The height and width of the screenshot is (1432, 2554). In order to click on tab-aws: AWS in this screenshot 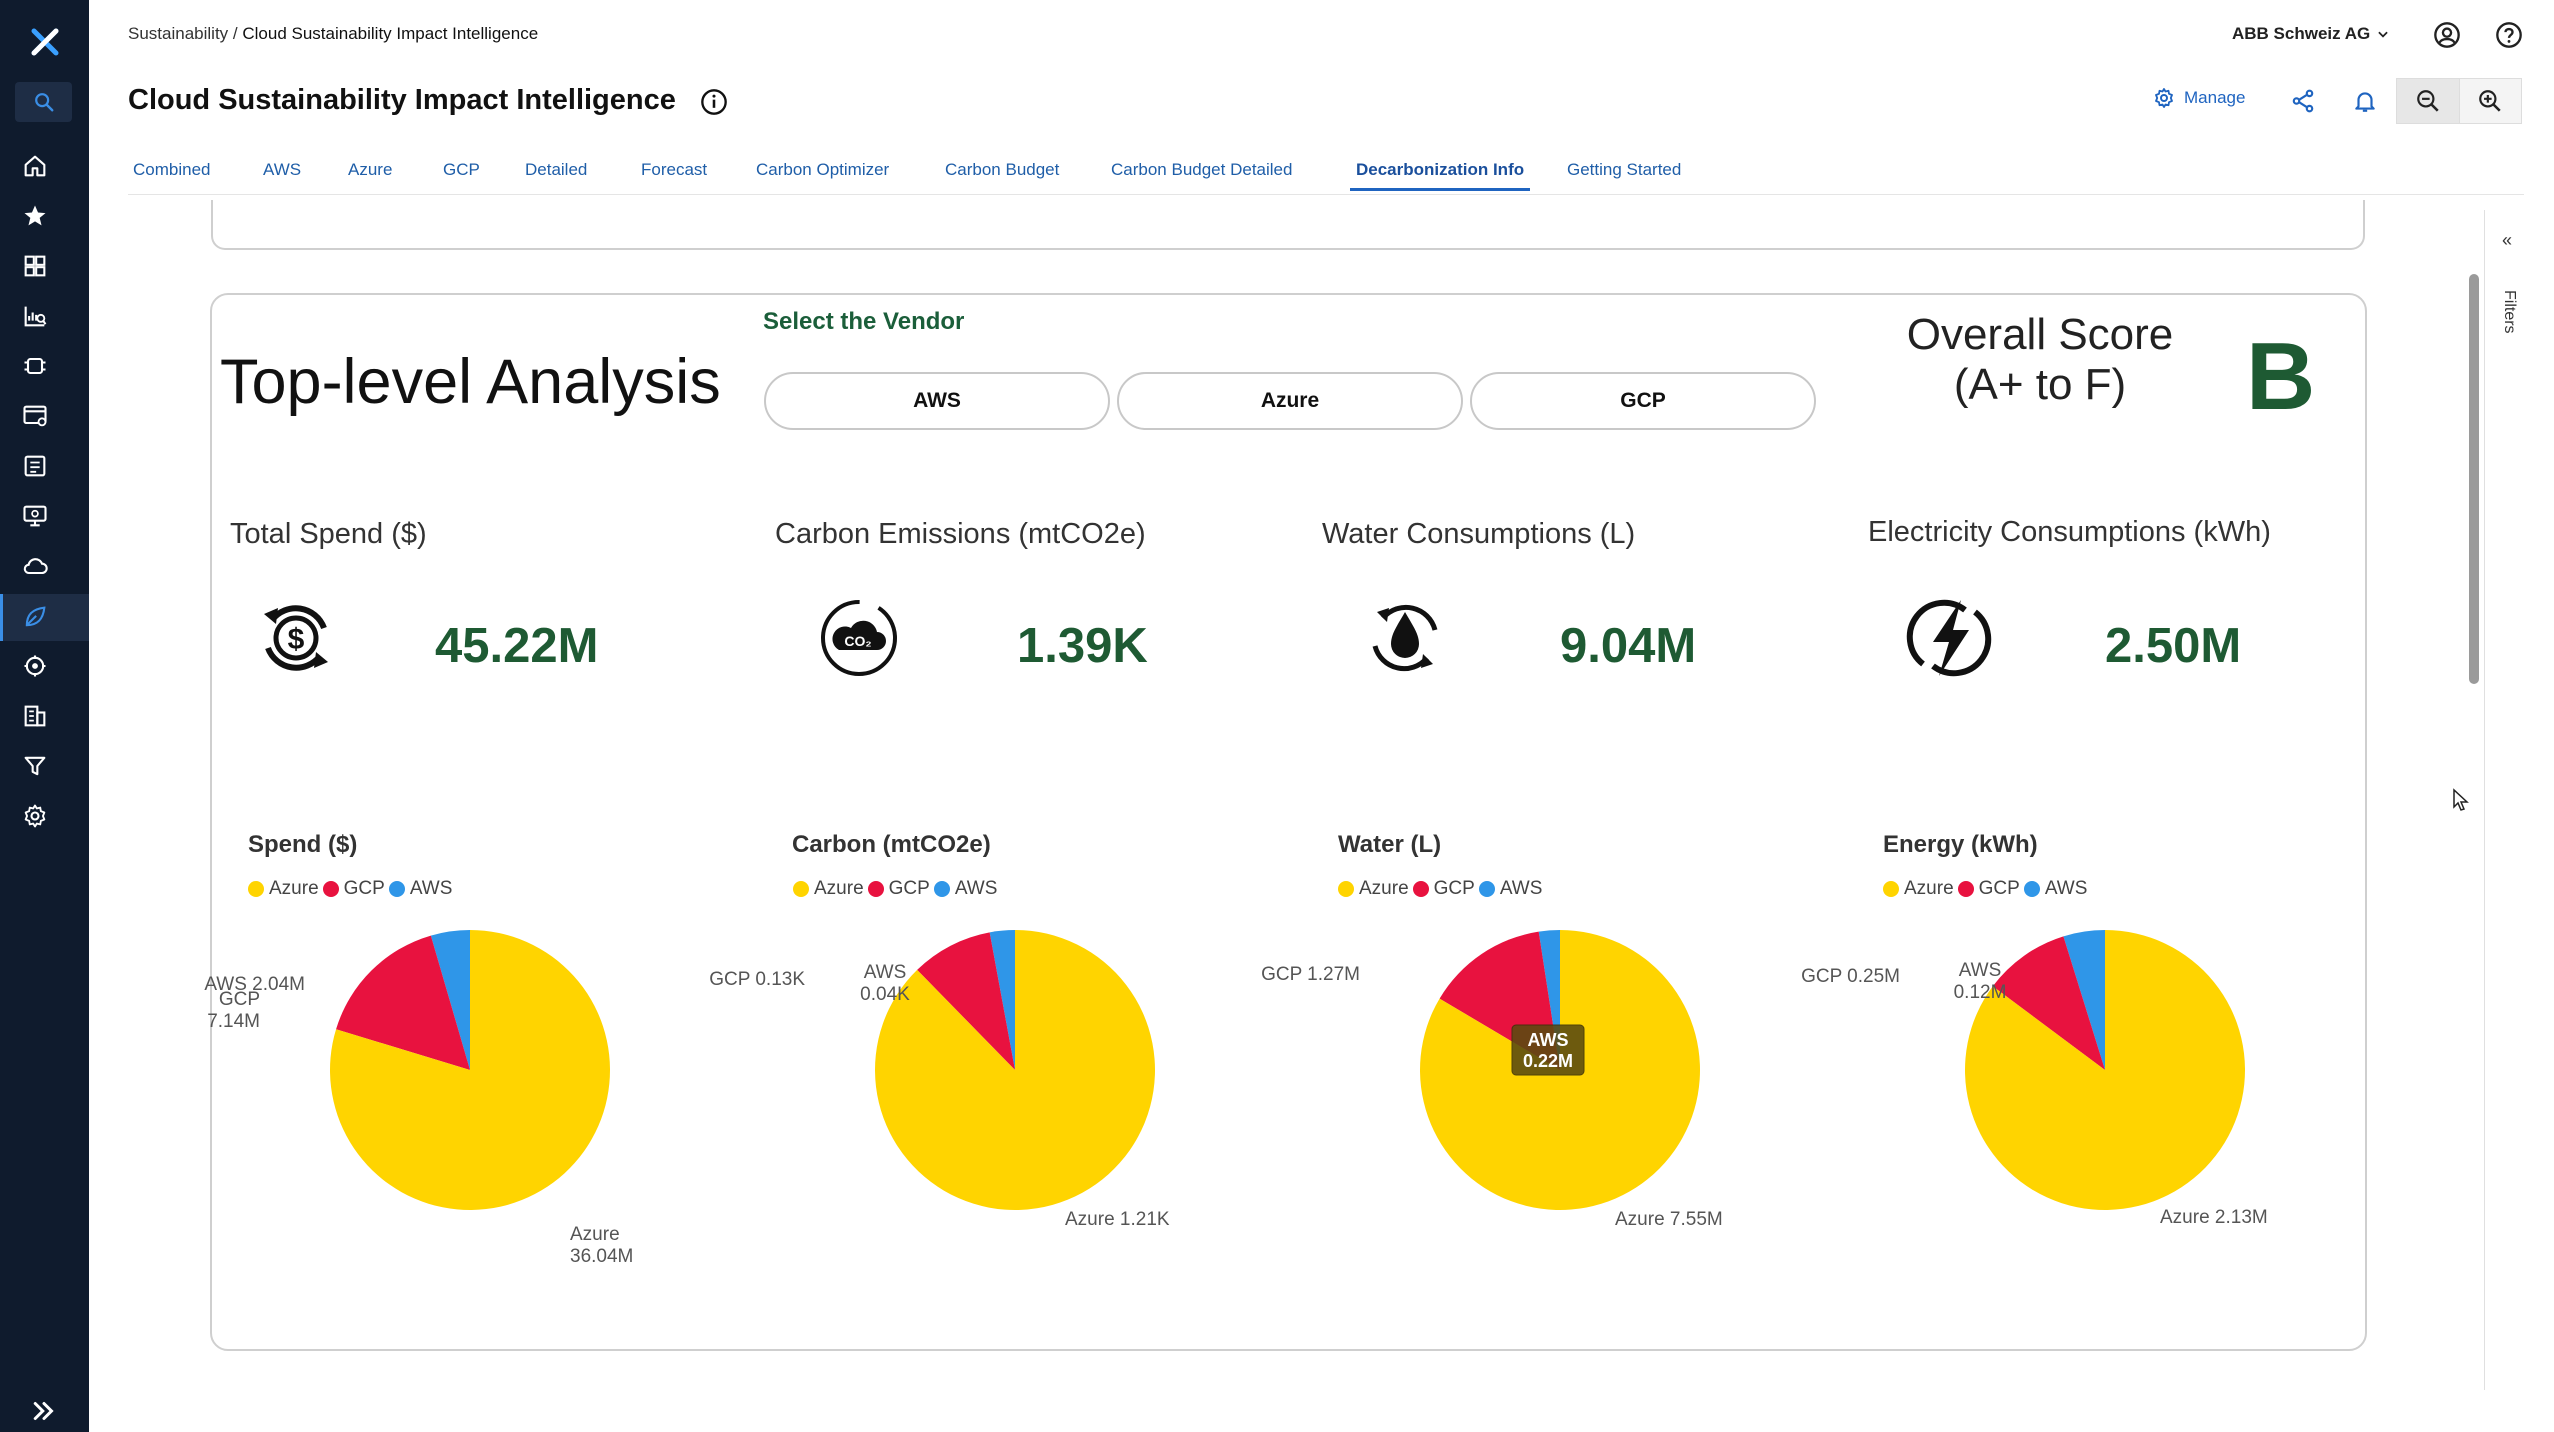, I will do `click(282, 169)`.